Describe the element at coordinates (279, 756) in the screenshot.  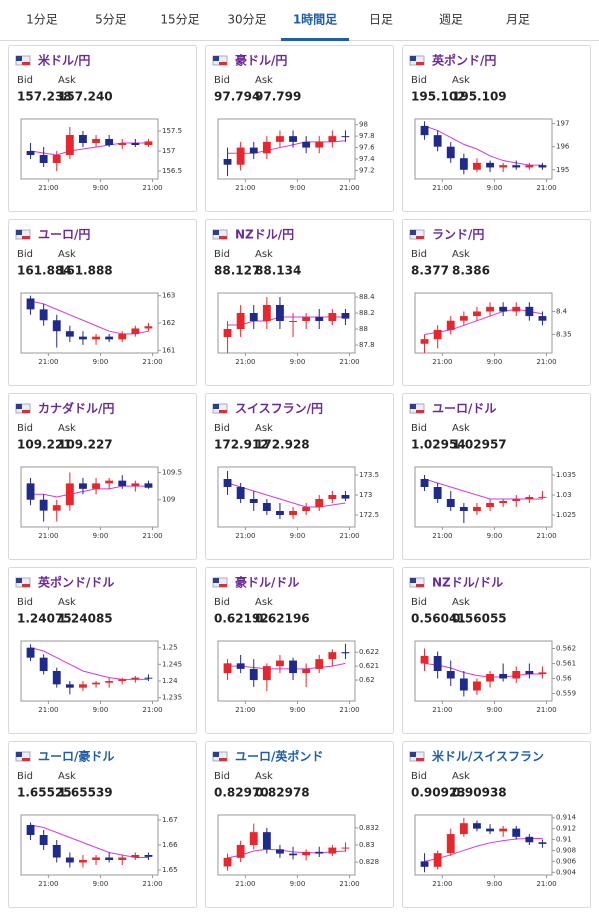
I see `pair-title: ユーロ/英ポンド` at that location.